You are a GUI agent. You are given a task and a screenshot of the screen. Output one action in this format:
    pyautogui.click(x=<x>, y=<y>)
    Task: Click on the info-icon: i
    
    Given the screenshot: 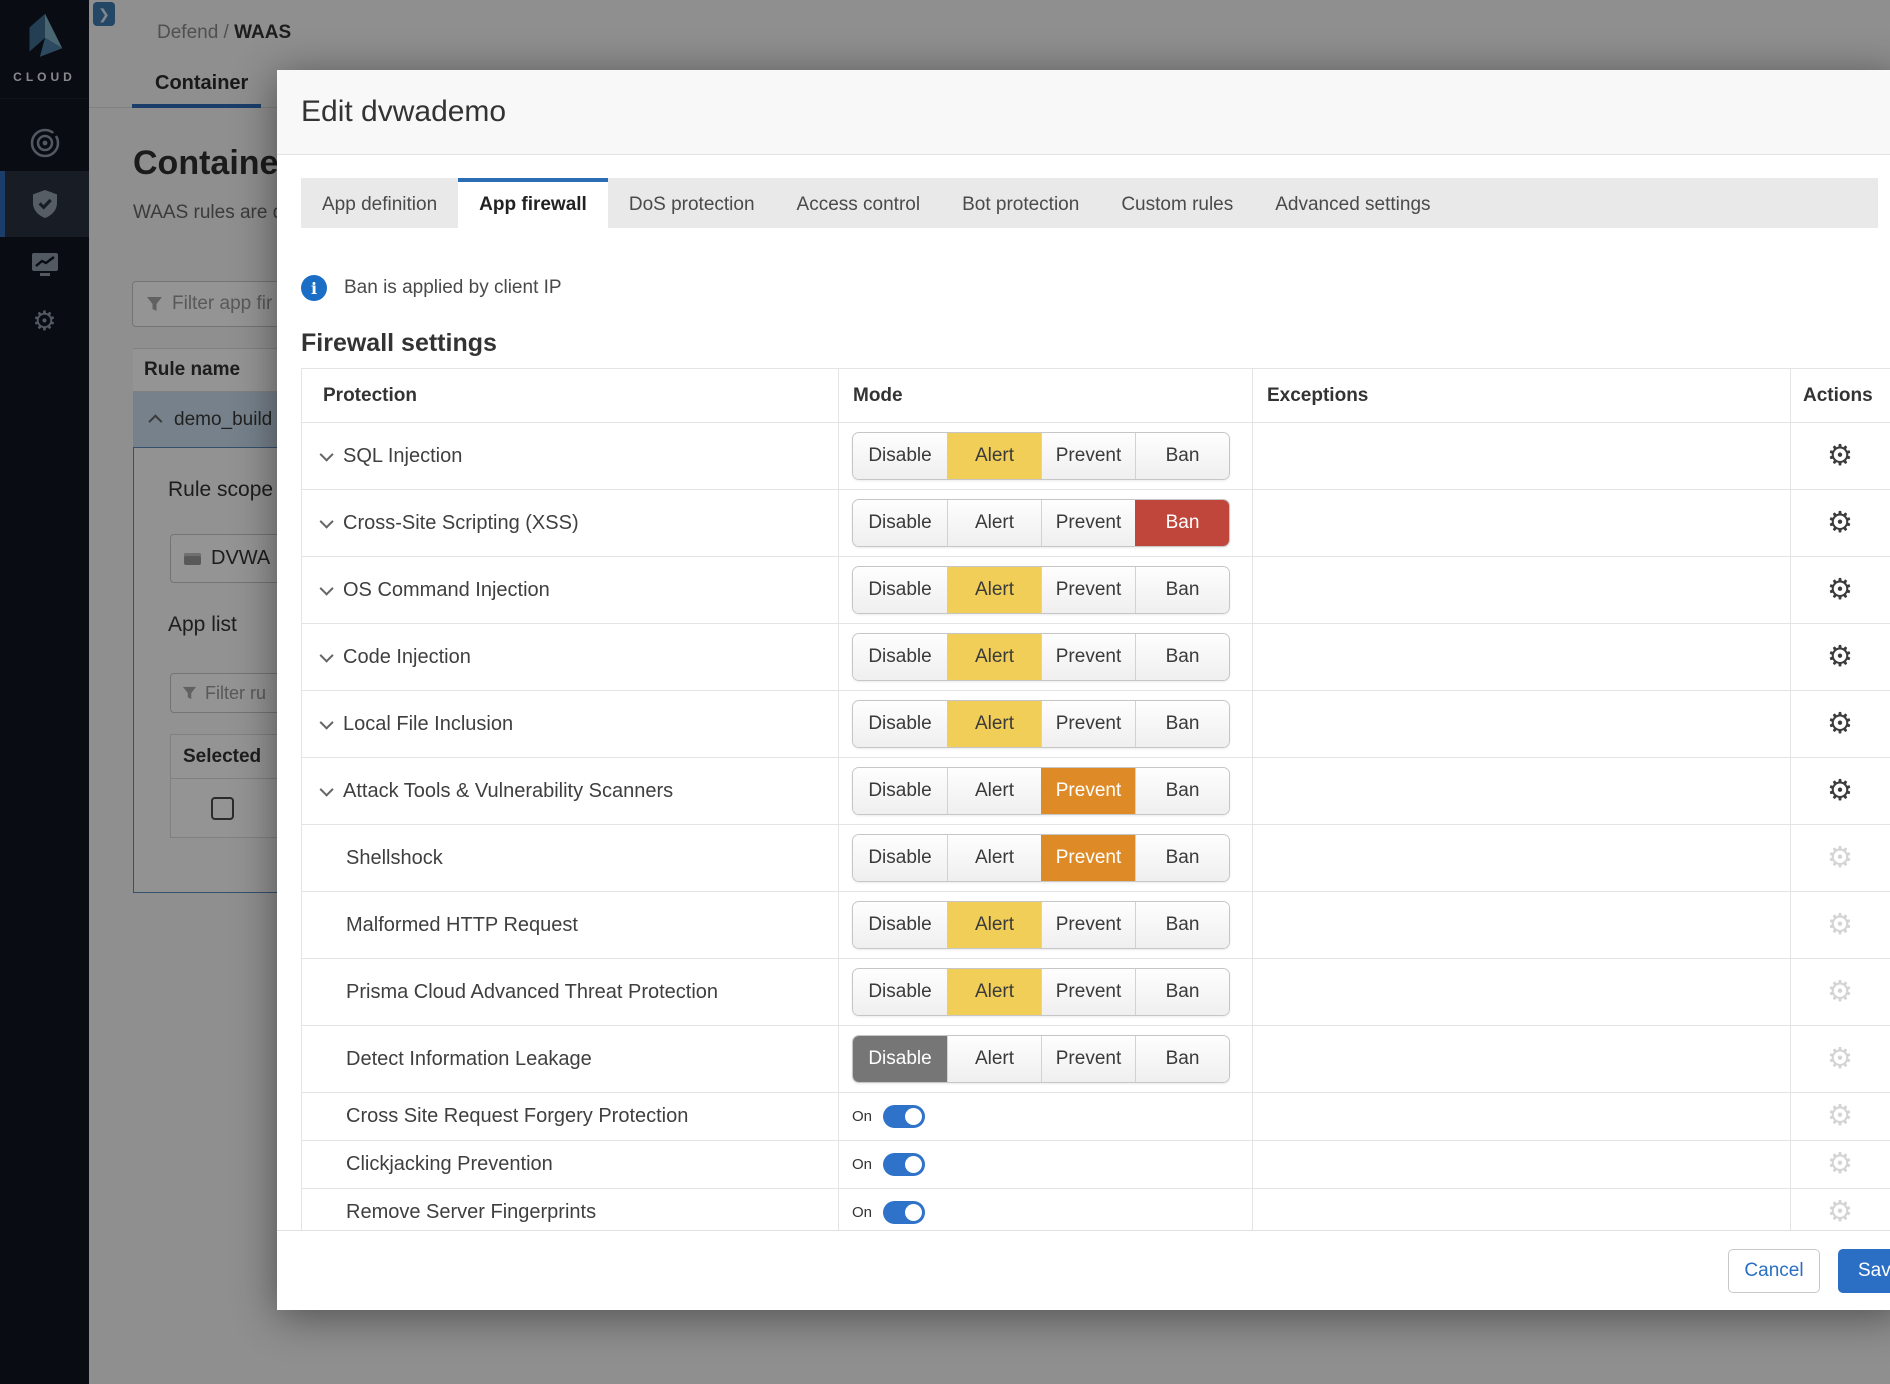 What is the action you would take?
    pyautogui.click(x=314, y=288)
    